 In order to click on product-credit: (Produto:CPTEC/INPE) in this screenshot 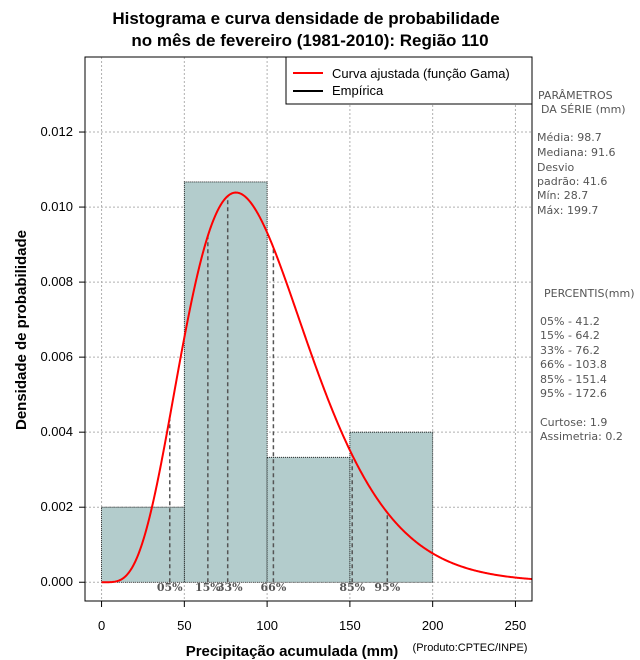, I will do `click(470, 648)`.